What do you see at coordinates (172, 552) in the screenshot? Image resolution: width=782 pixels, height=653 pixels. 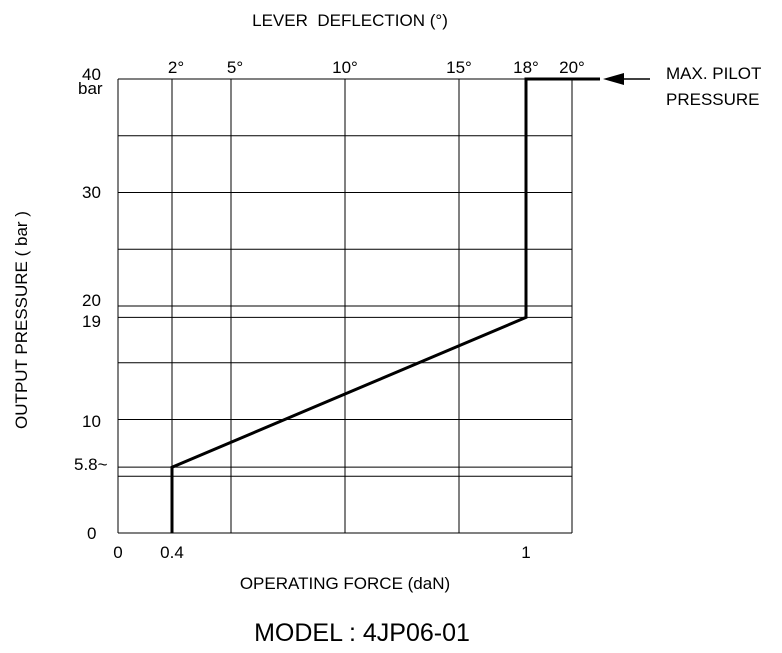 I see `x-tick-label: 0.4` at bounding box center [172, 552].